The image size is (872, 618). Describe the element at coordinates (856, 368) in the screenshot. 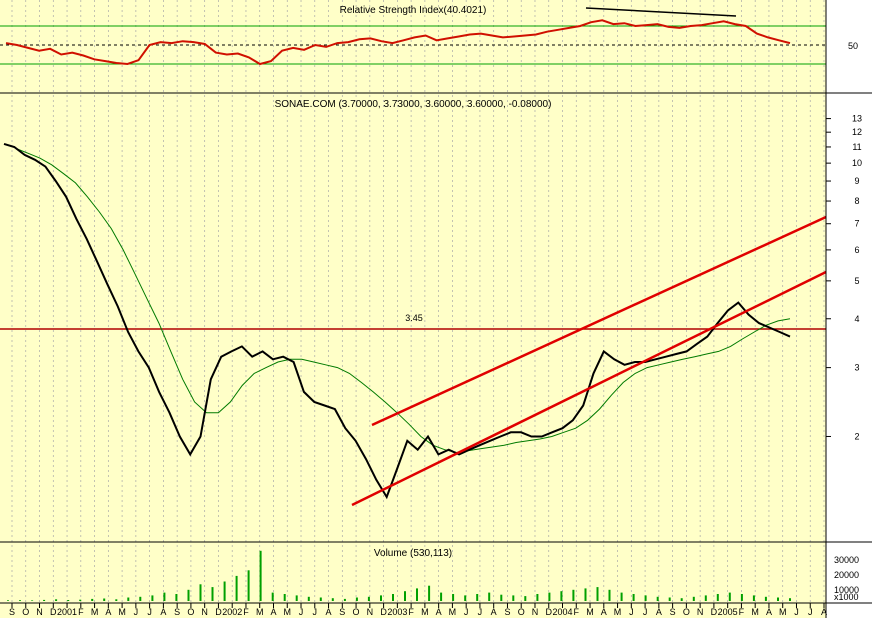

I see `price-tick-label: 3` at that location.